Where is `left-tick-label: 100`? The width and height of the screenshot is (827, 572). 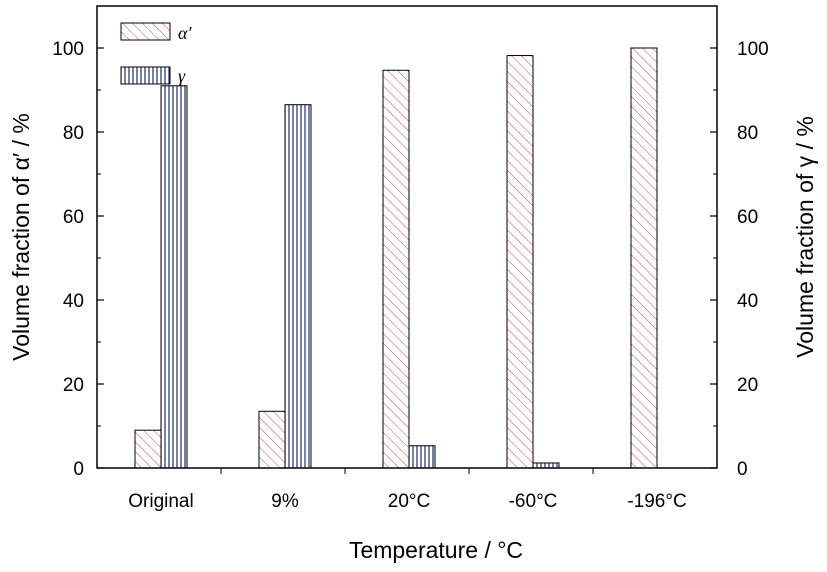
left-tick-label: 100 is located at coordinates (68, 49).